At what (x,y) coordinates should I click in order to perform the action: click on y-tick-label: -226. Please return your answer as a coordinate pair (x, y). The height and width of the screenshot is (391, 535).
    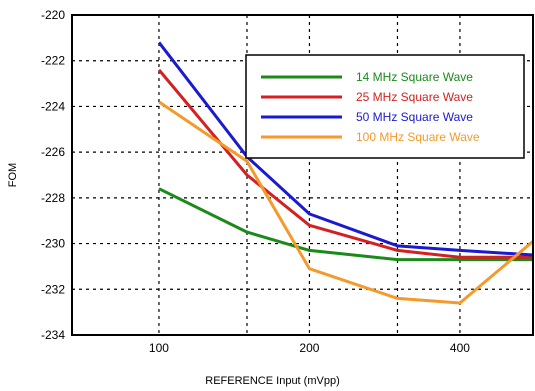
    Looking at the image, I should click on (53, 152).